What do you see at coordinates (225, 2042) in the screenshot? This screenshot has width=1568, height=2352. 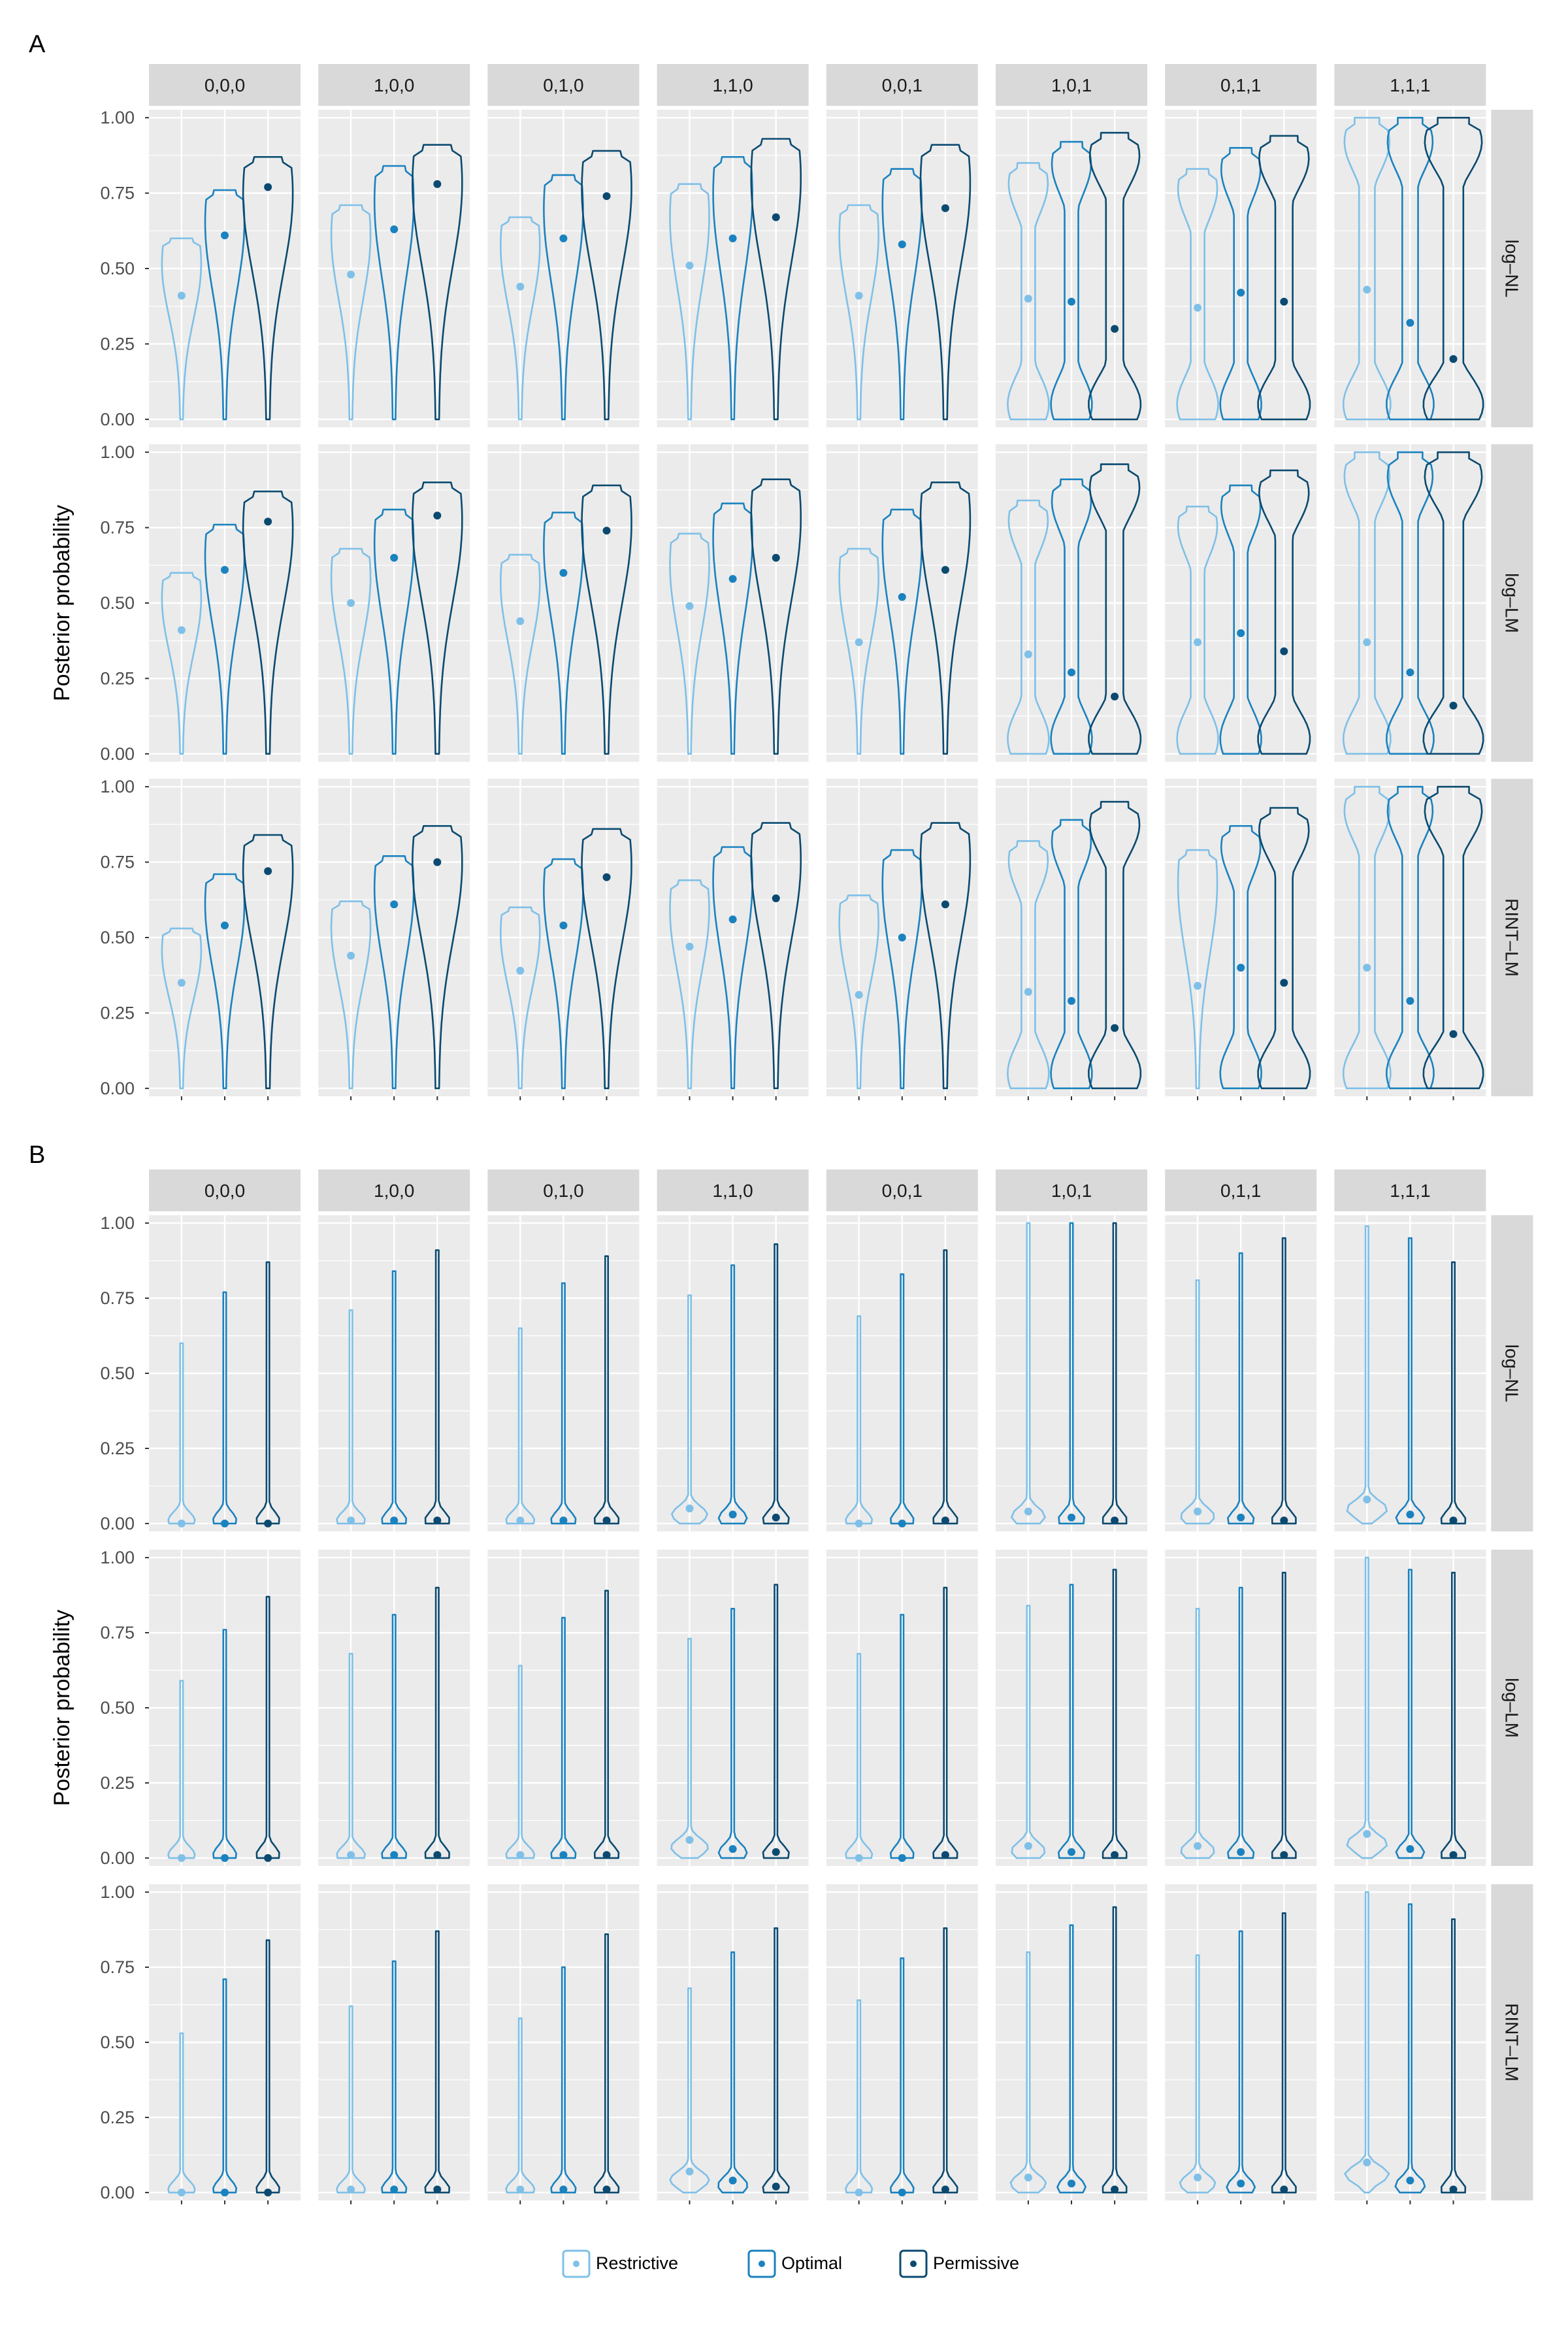 I see `facet-0-0-0-rint-lm` at bounding box center [225, 2042].